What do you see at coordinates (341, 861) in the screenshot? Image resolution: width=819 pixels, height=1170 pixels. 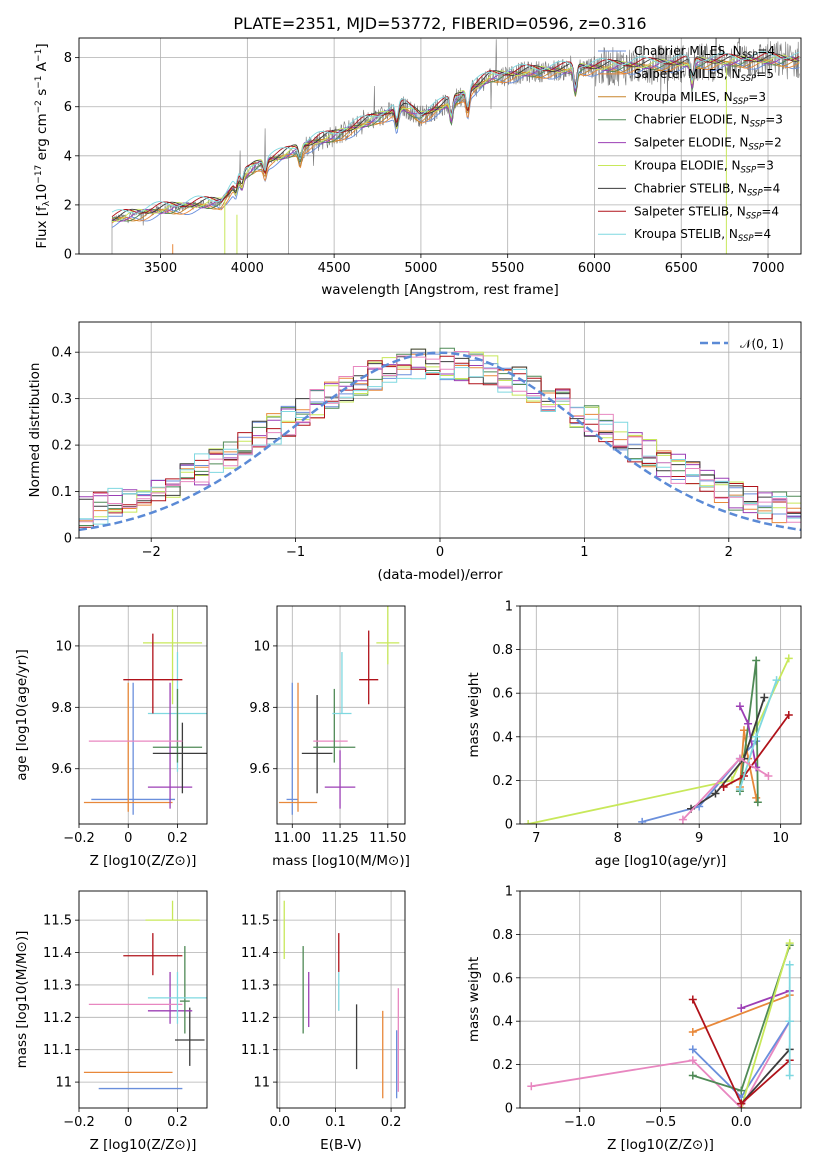 I see `age_vs_mass-xlabel: mass [log10(M/M⊙)]` at bounding box center [341, 861].